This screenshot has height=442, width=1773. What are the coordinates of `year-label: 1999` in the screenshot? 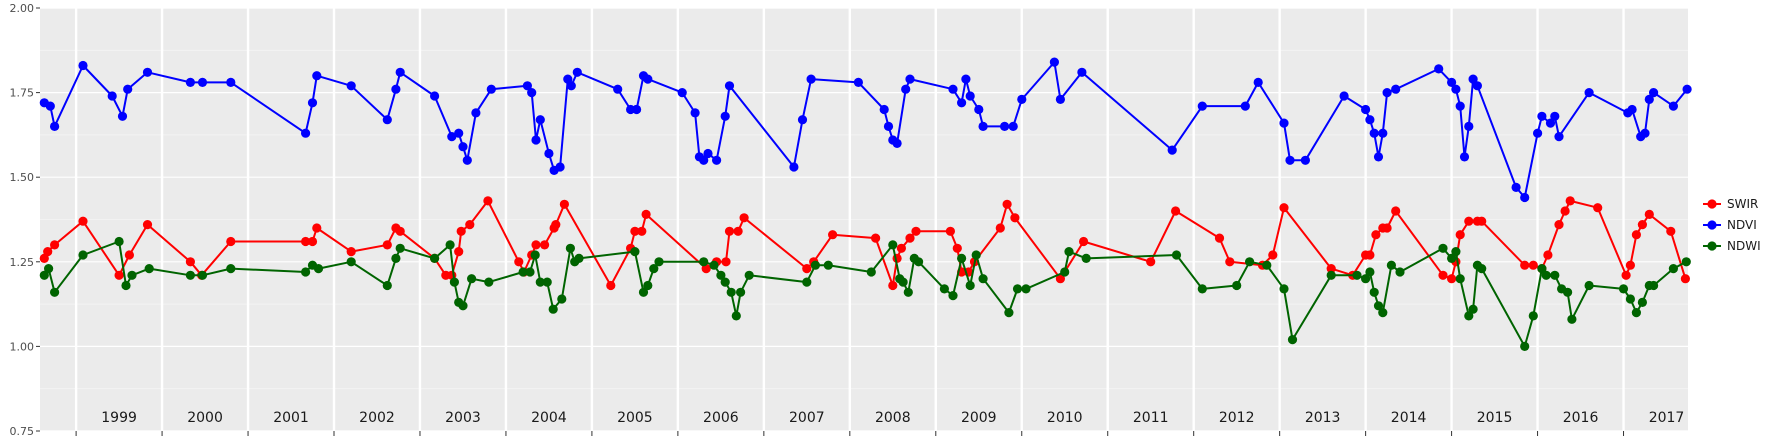 It's located at (119, 418).